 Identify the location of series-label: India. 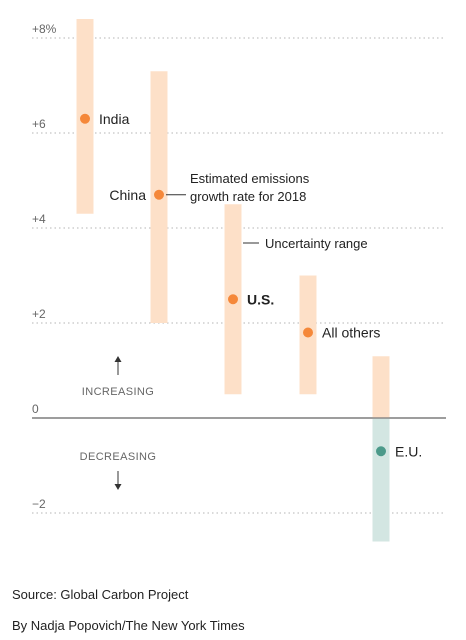
(114, 119).